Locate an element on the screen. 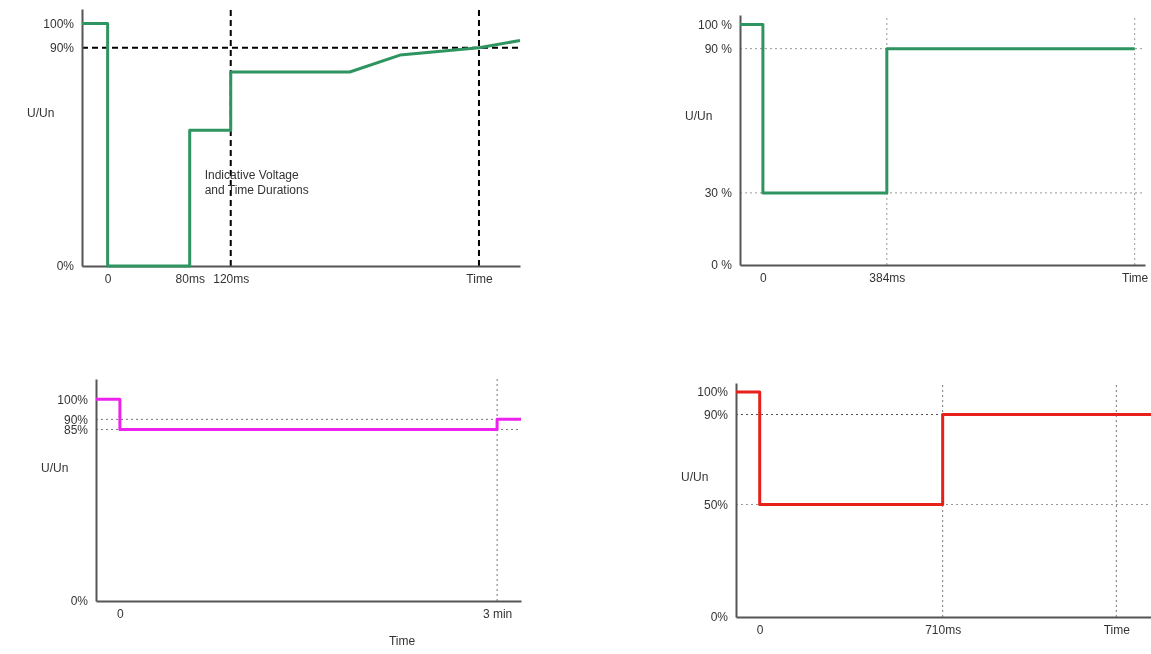 Image resolution: width=1151 pixels, height=654 pixels. y-tick-label: 0 % is located at coordinates (722, 265).